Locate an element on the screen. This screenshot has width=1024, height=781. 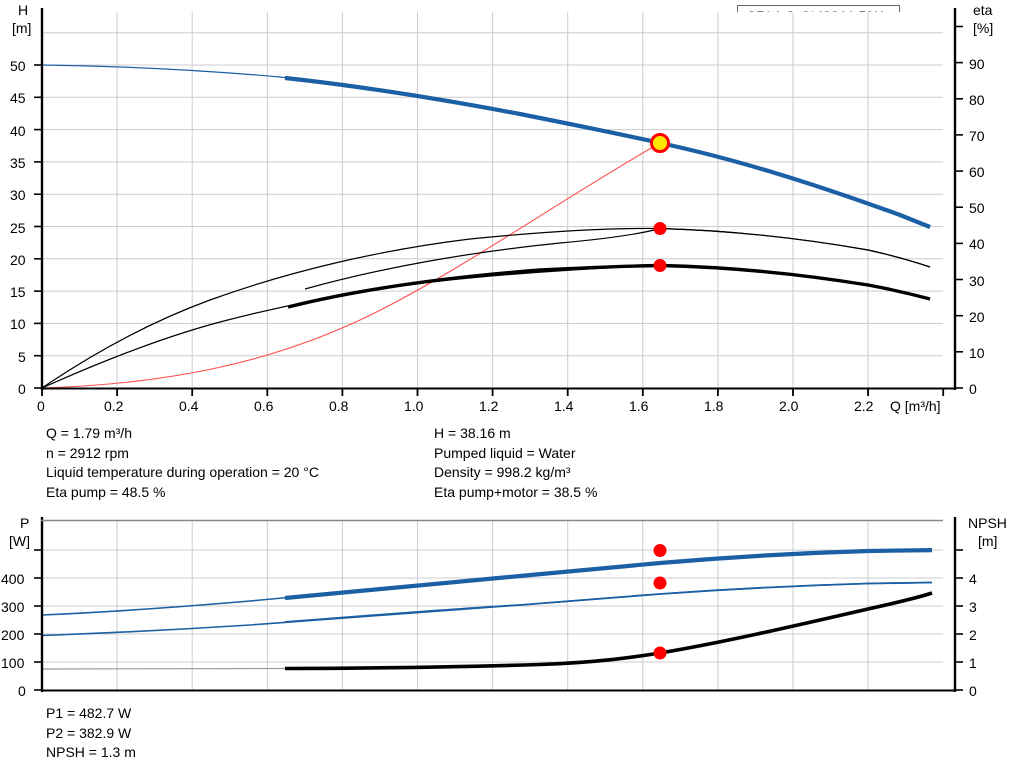
lower-left-tick-300: 300 is located at coordinates (13, 607).